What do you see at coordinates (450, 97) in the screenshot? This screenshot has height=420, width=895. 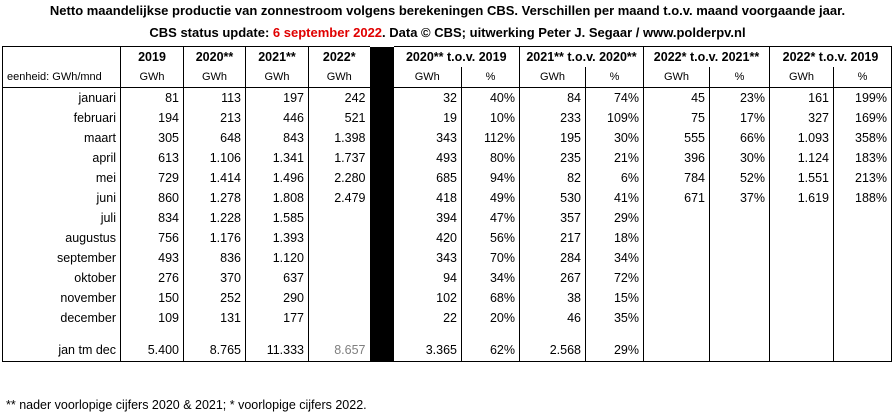 I see `diff-2020-2019: 32` at bounding box center [450, 97].